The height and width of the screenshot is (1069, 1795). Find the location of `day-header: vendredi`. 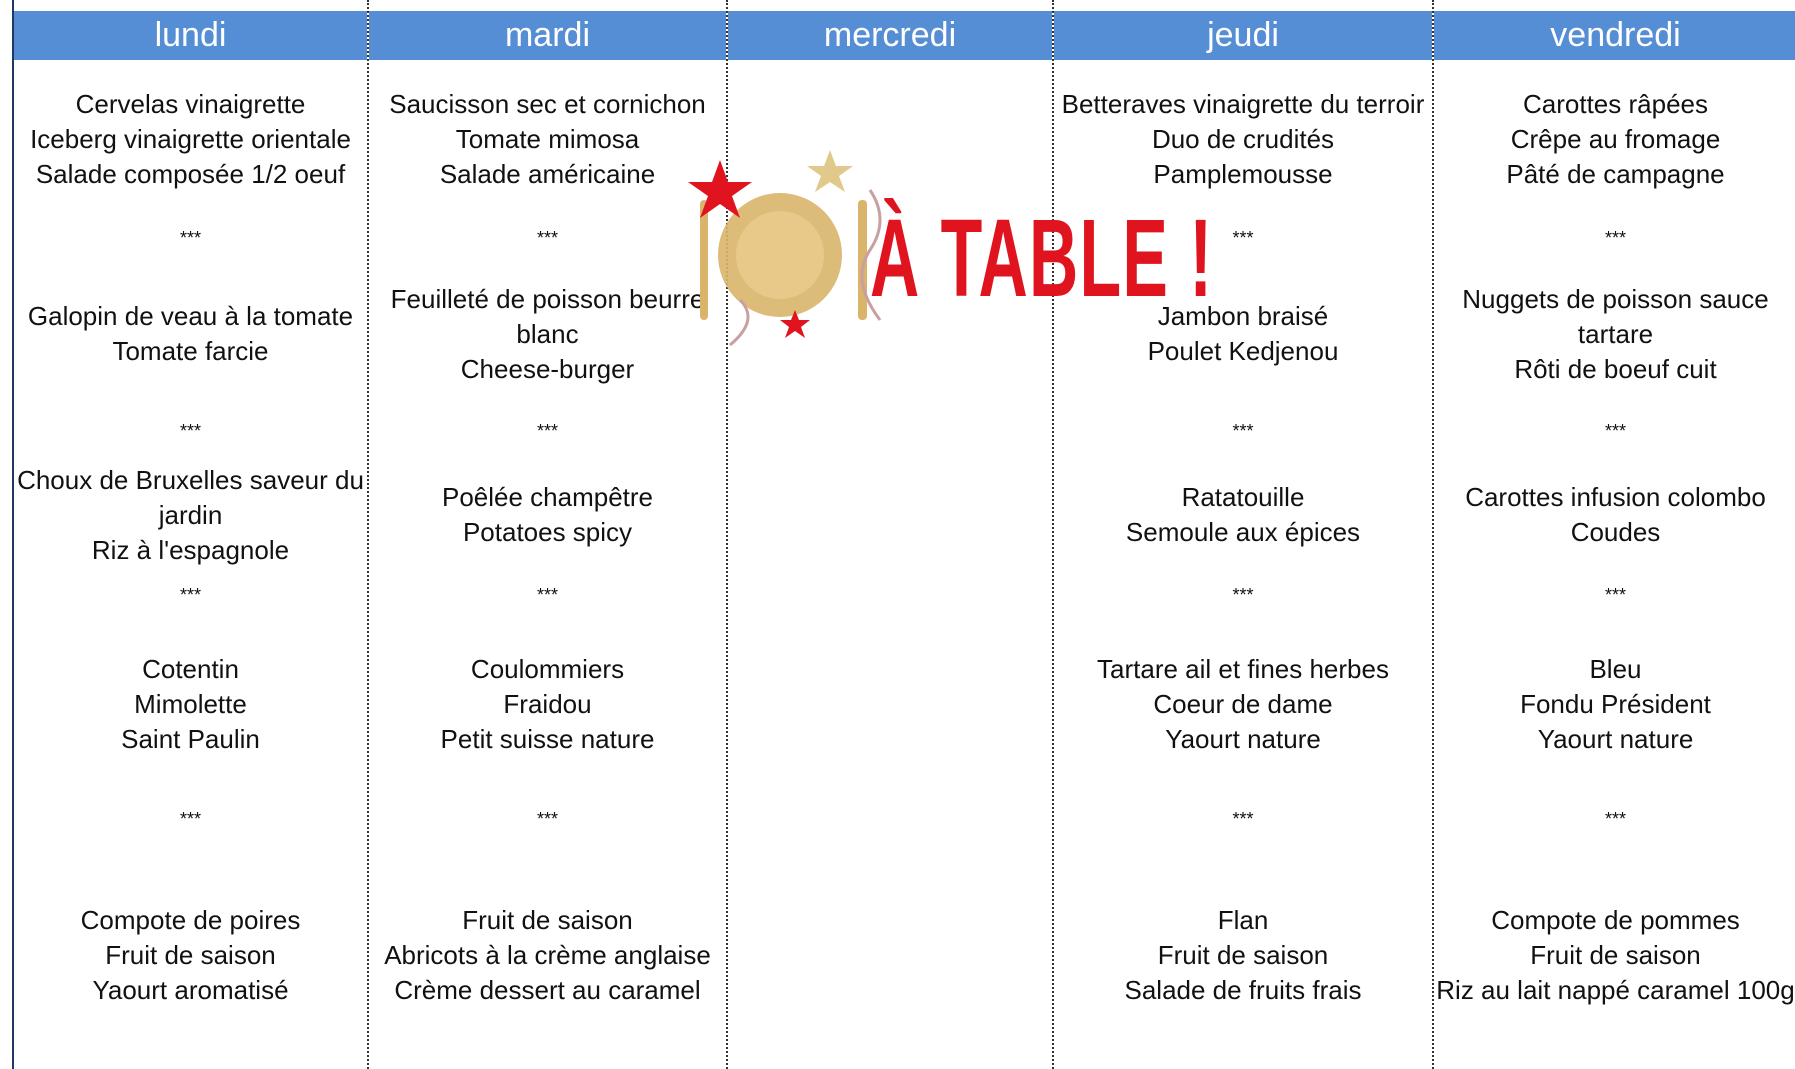

day-header: vendredi is located at coordinates (1614, 35).